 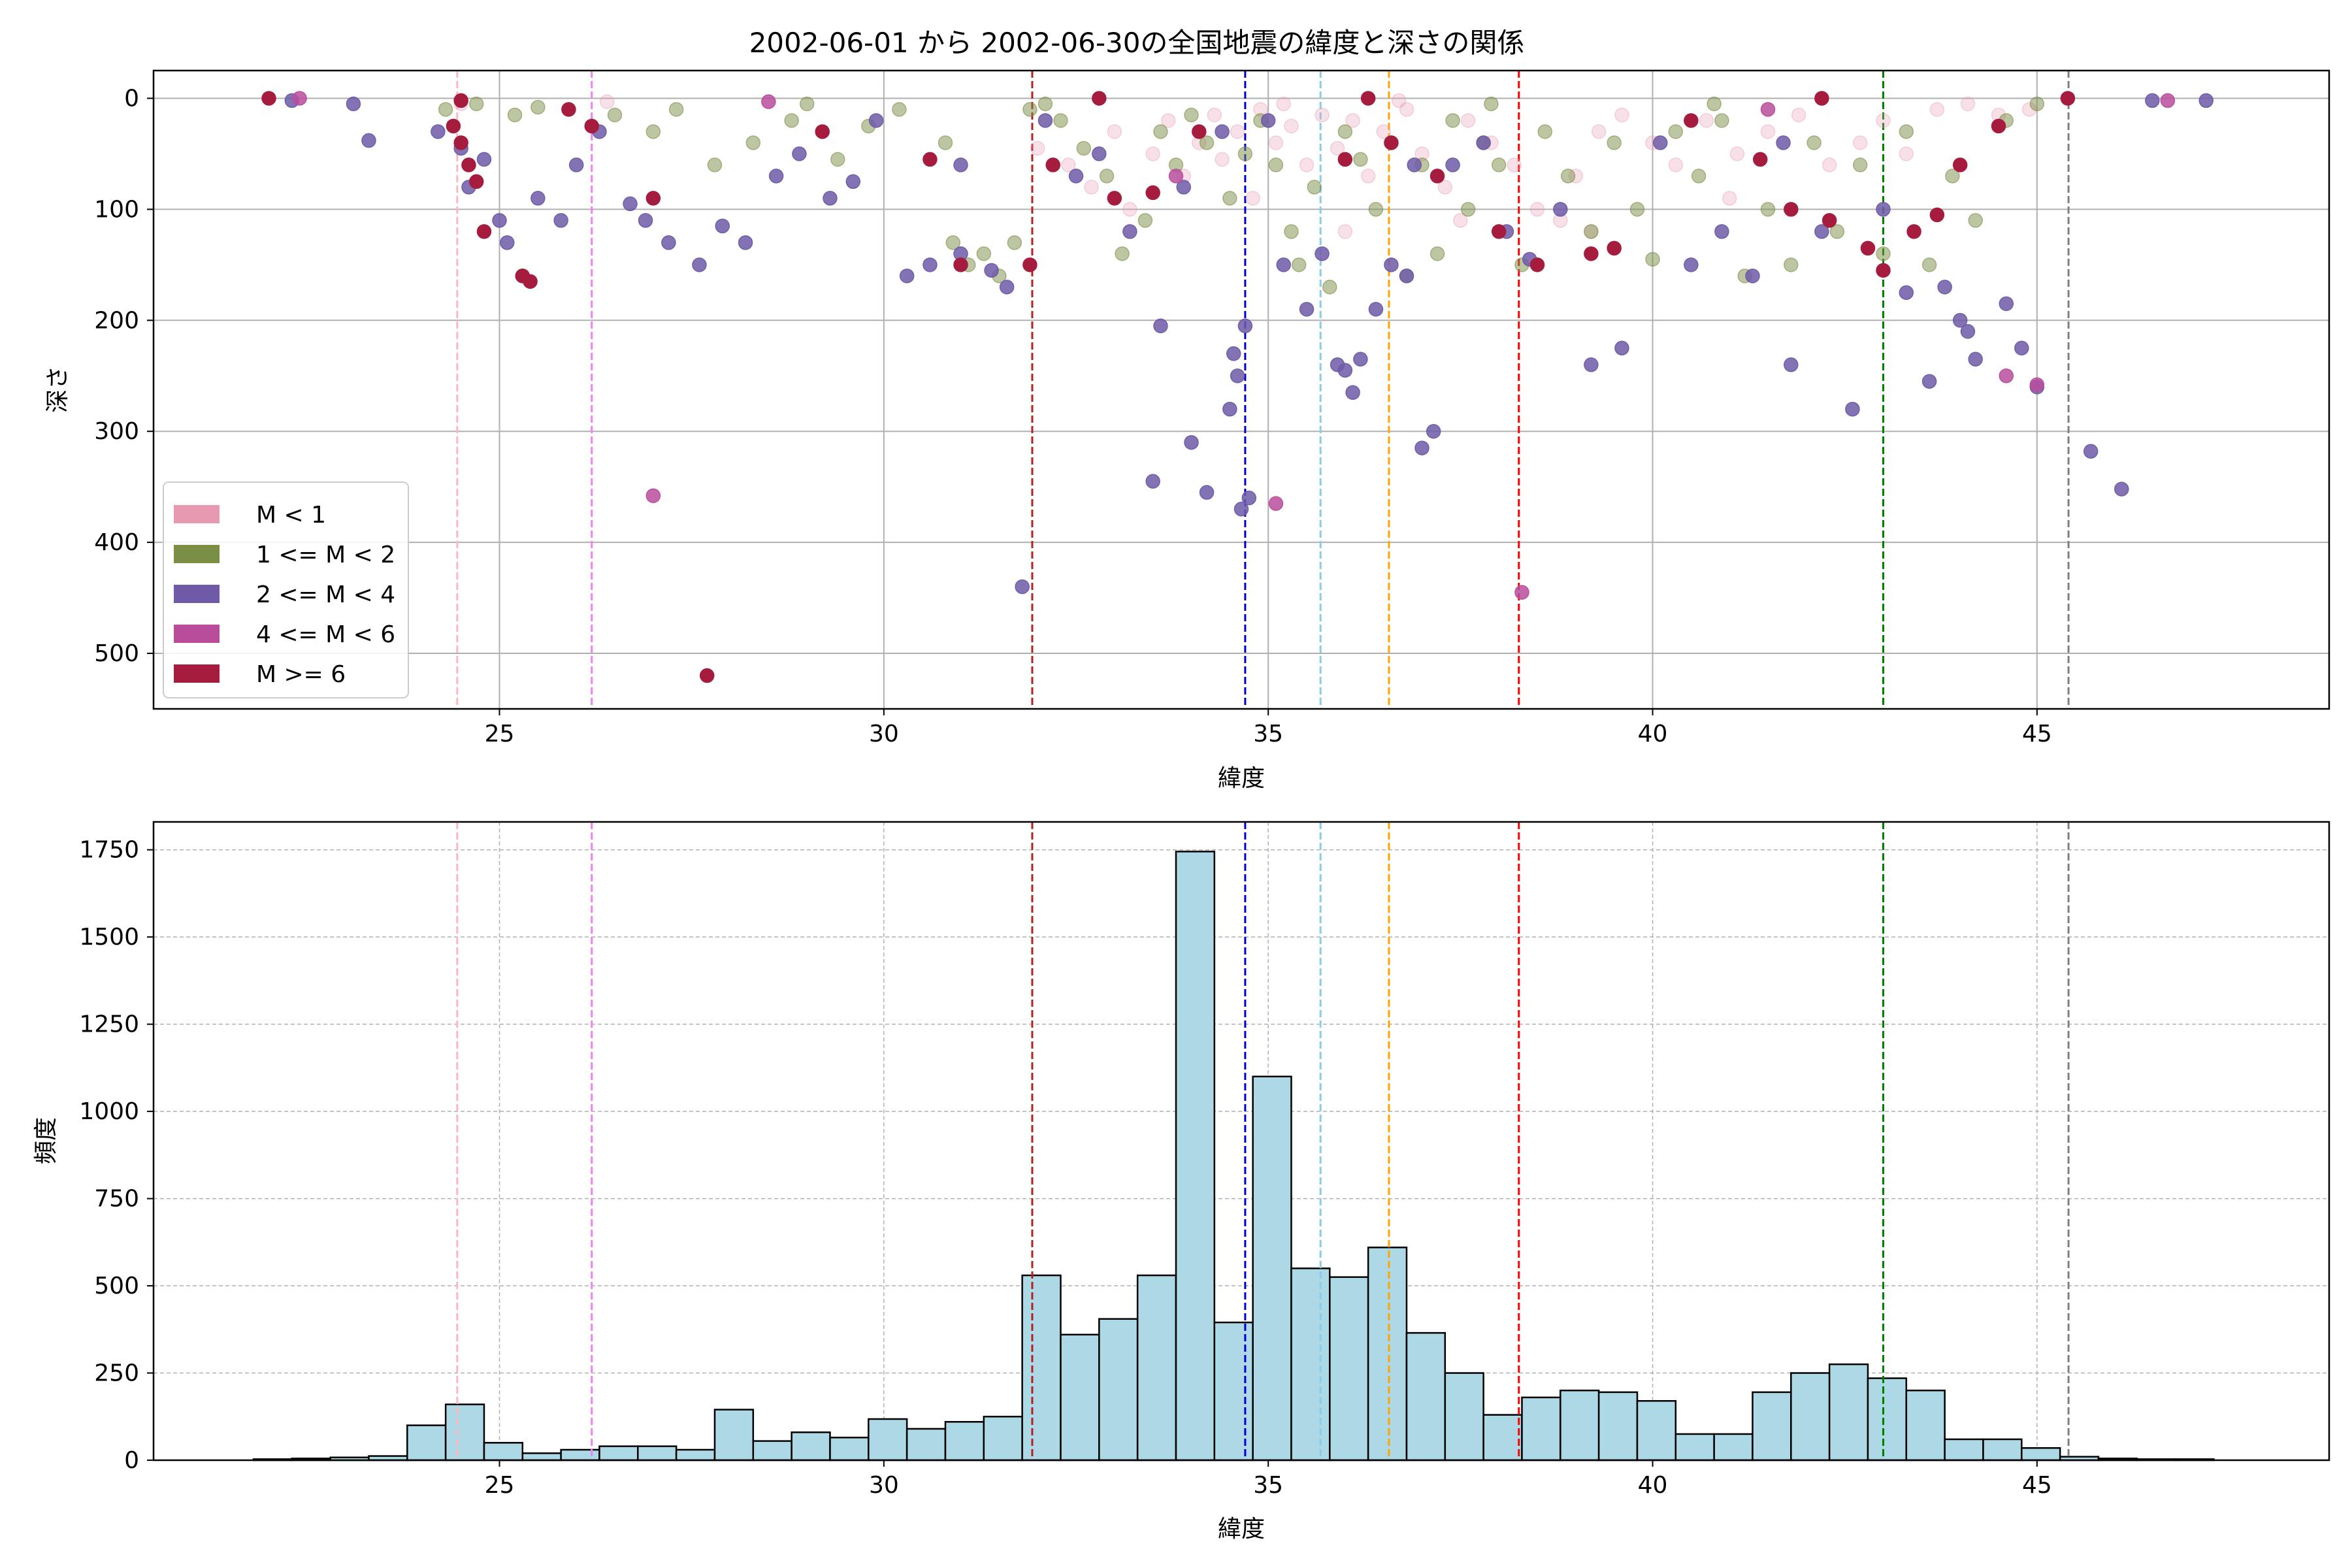 I want to click on scatter-x-tick-label: 45, so click(x=2037, y=734).